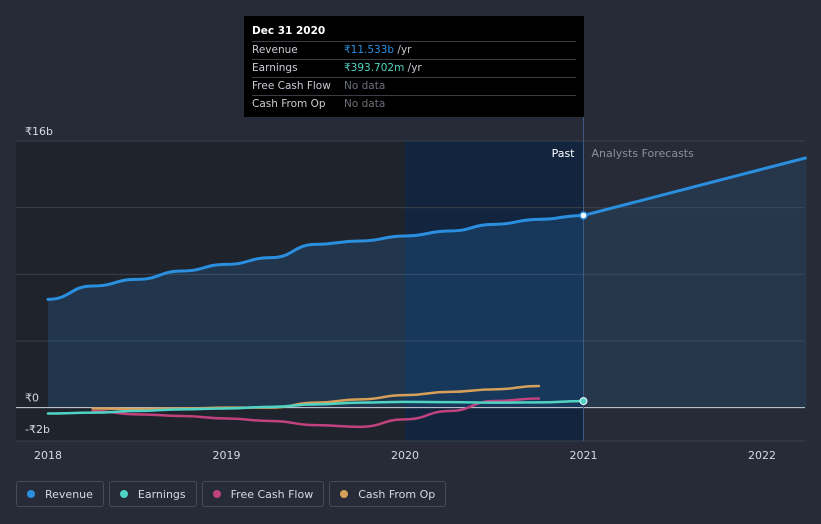 Image resolution: width=821 pixels, height=524 pixels. I want to click on legend-label: Revenue, so click(69, 494).